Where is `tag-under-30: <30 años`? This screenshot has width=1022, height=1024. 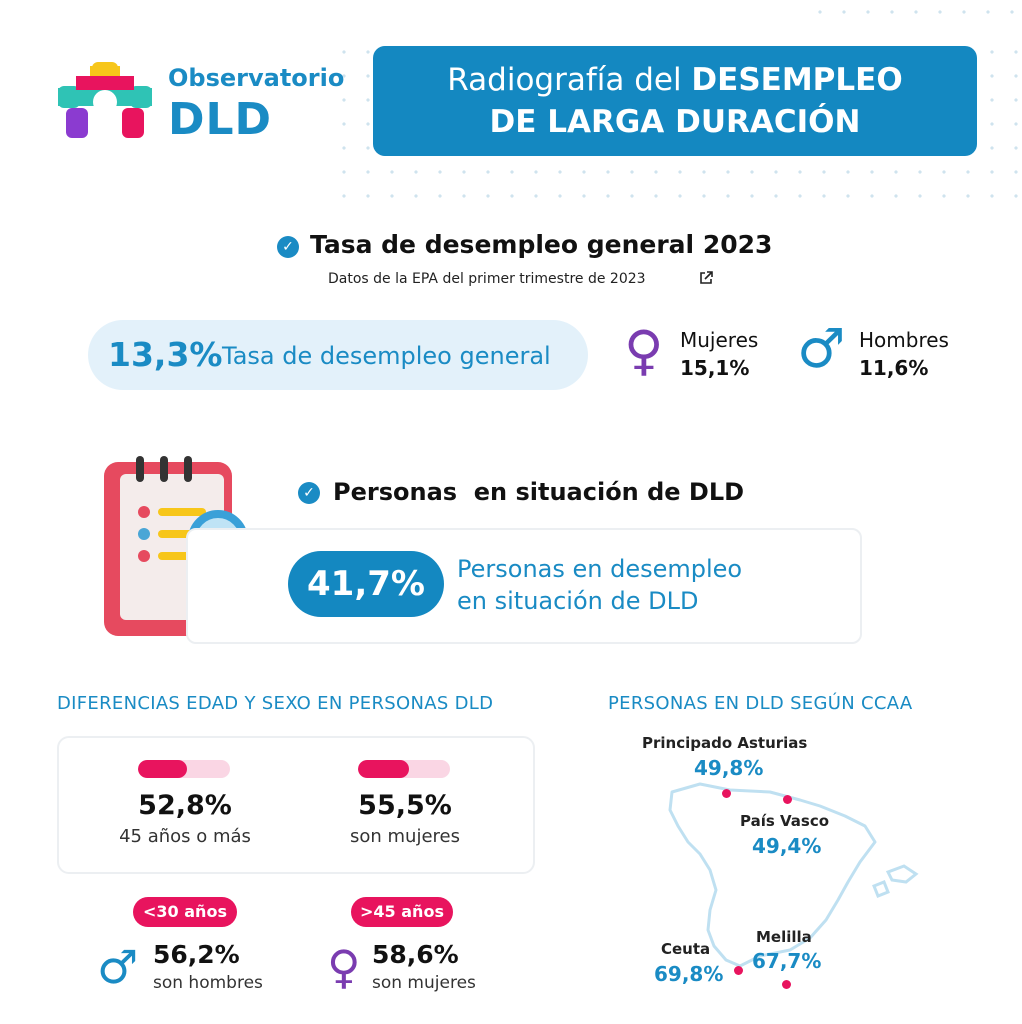 tag-under-30: <30 años is located at coordinates (185, 912).